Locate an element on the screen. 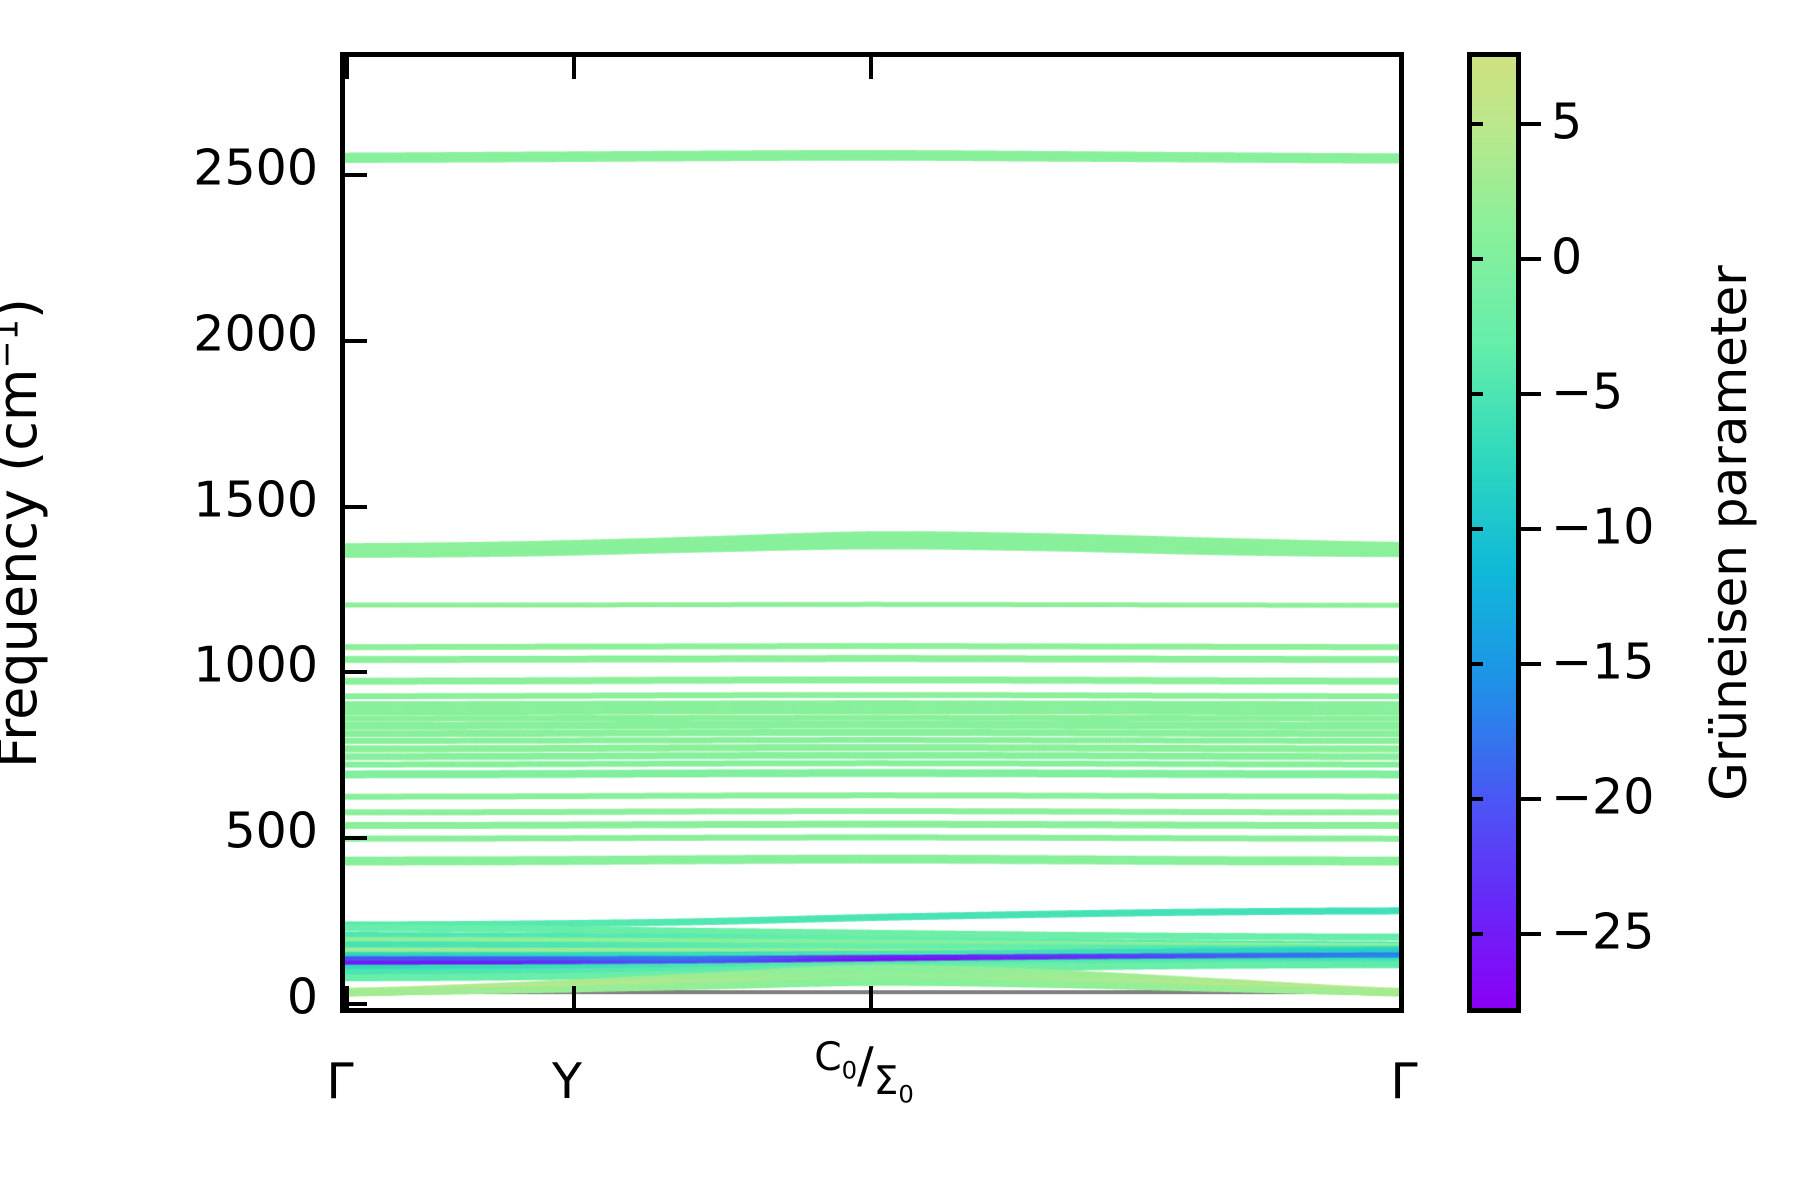  colorbar-gradient is located at coordinates (1494, 532).